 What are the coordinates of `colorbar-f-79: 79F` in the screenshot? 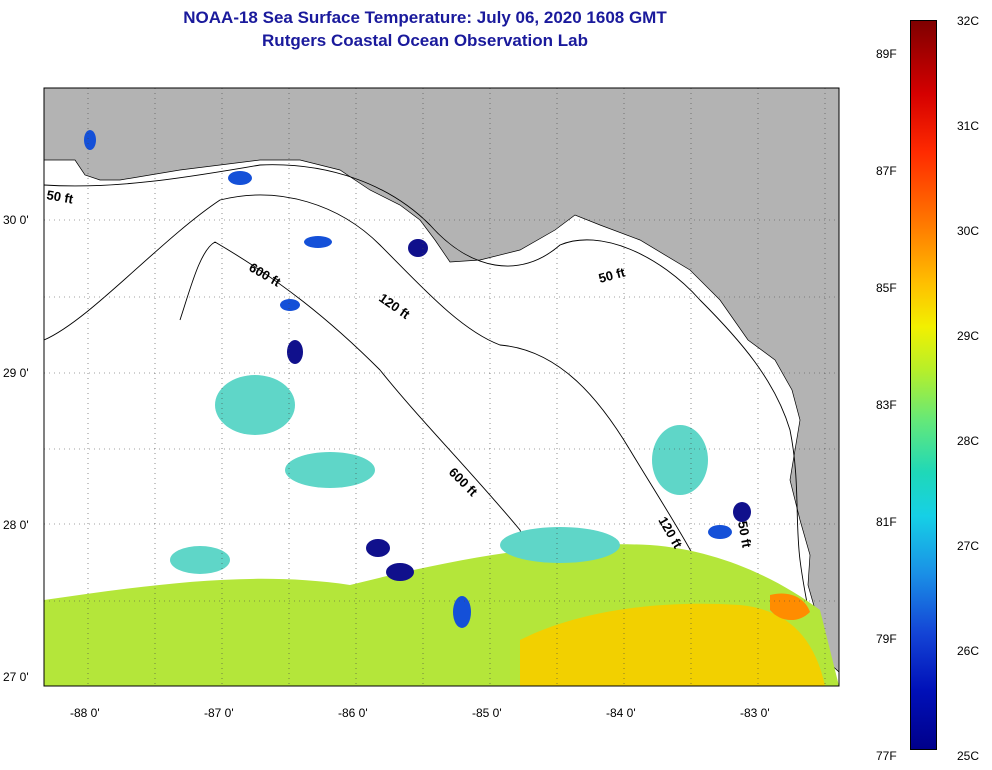 It's located at (886, 639).